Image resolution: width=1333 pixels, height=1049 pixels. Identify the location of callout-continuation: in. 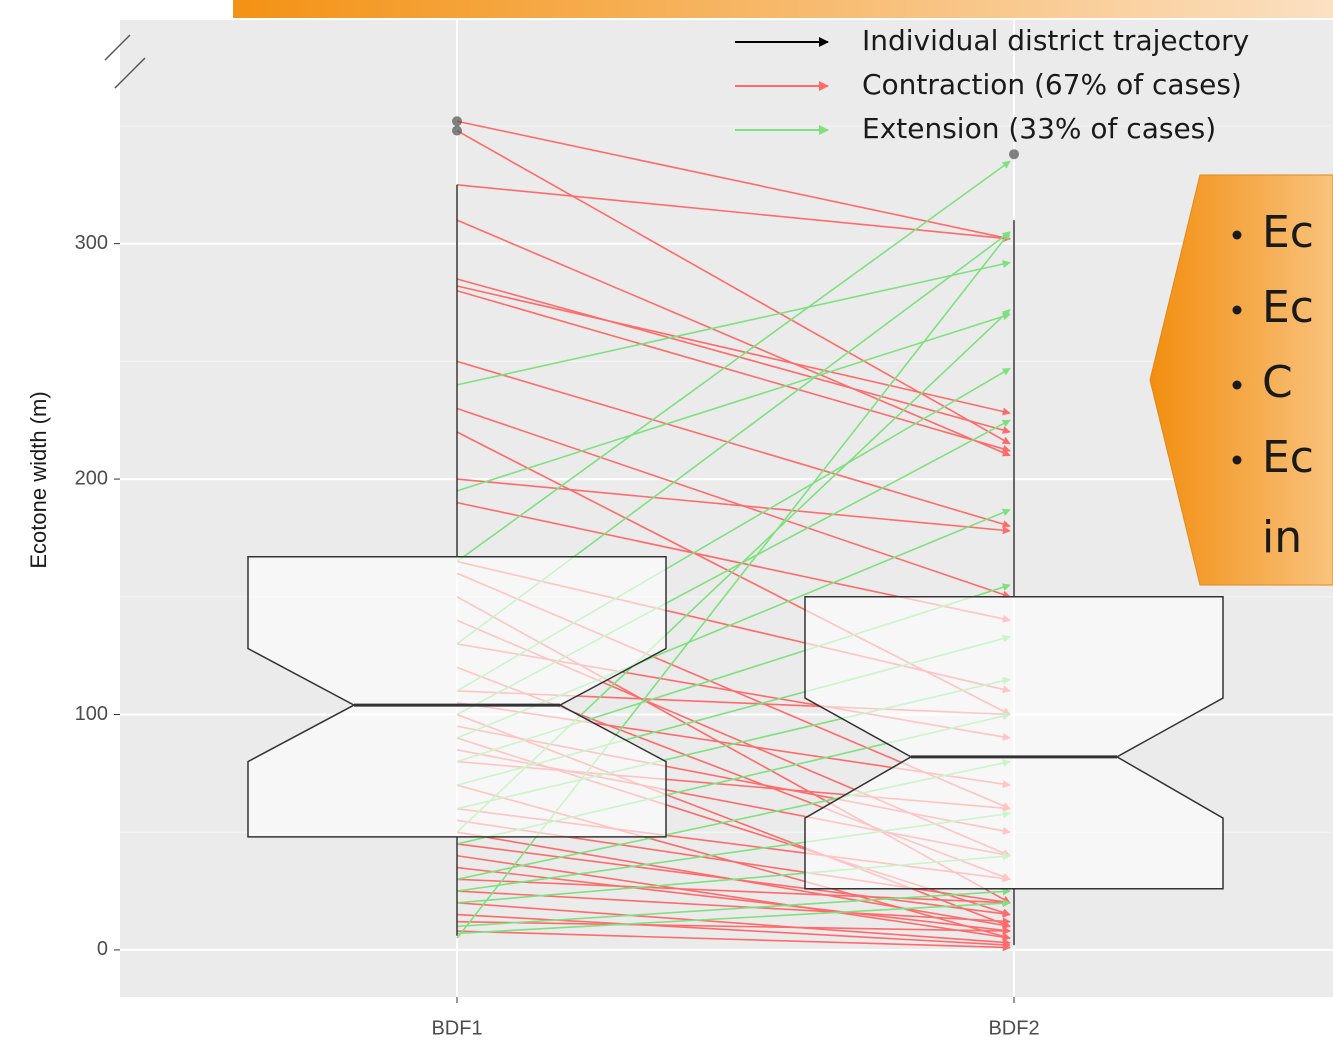
(1282, 537).